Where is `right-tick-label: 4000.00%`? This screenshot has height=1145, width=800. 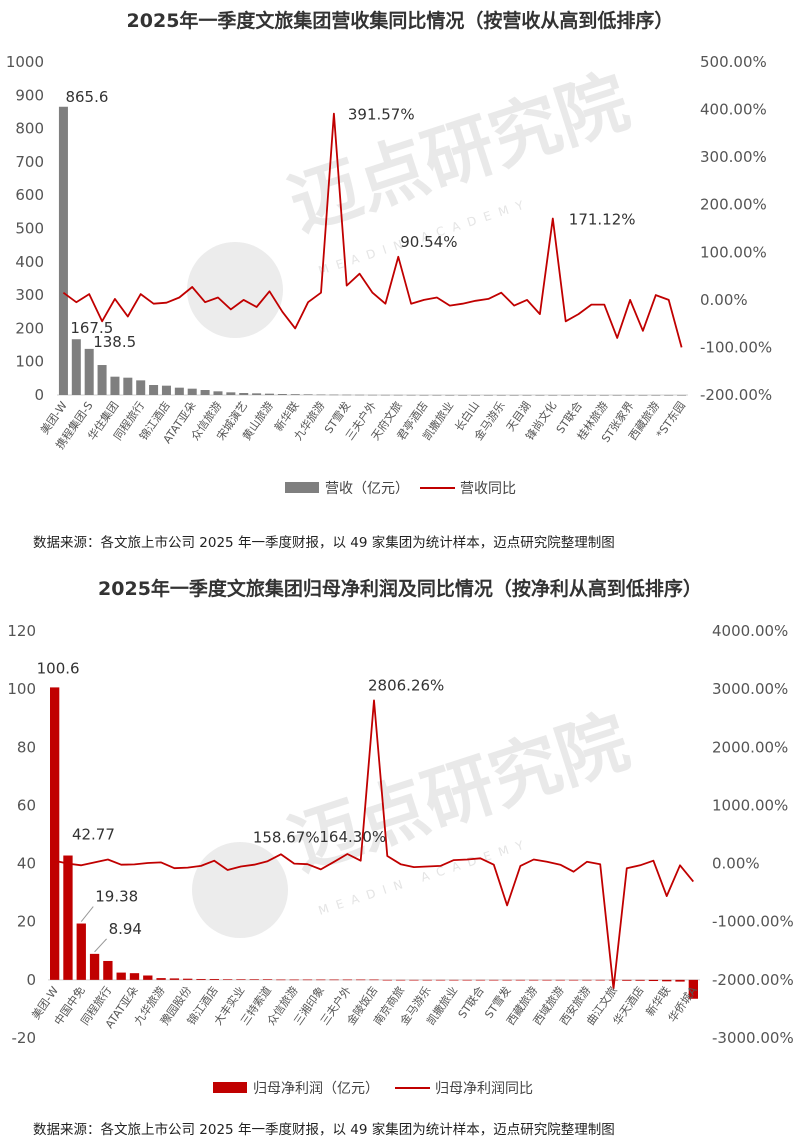 right-tick-label: 4000.00% is located at coordinates (750, 631).